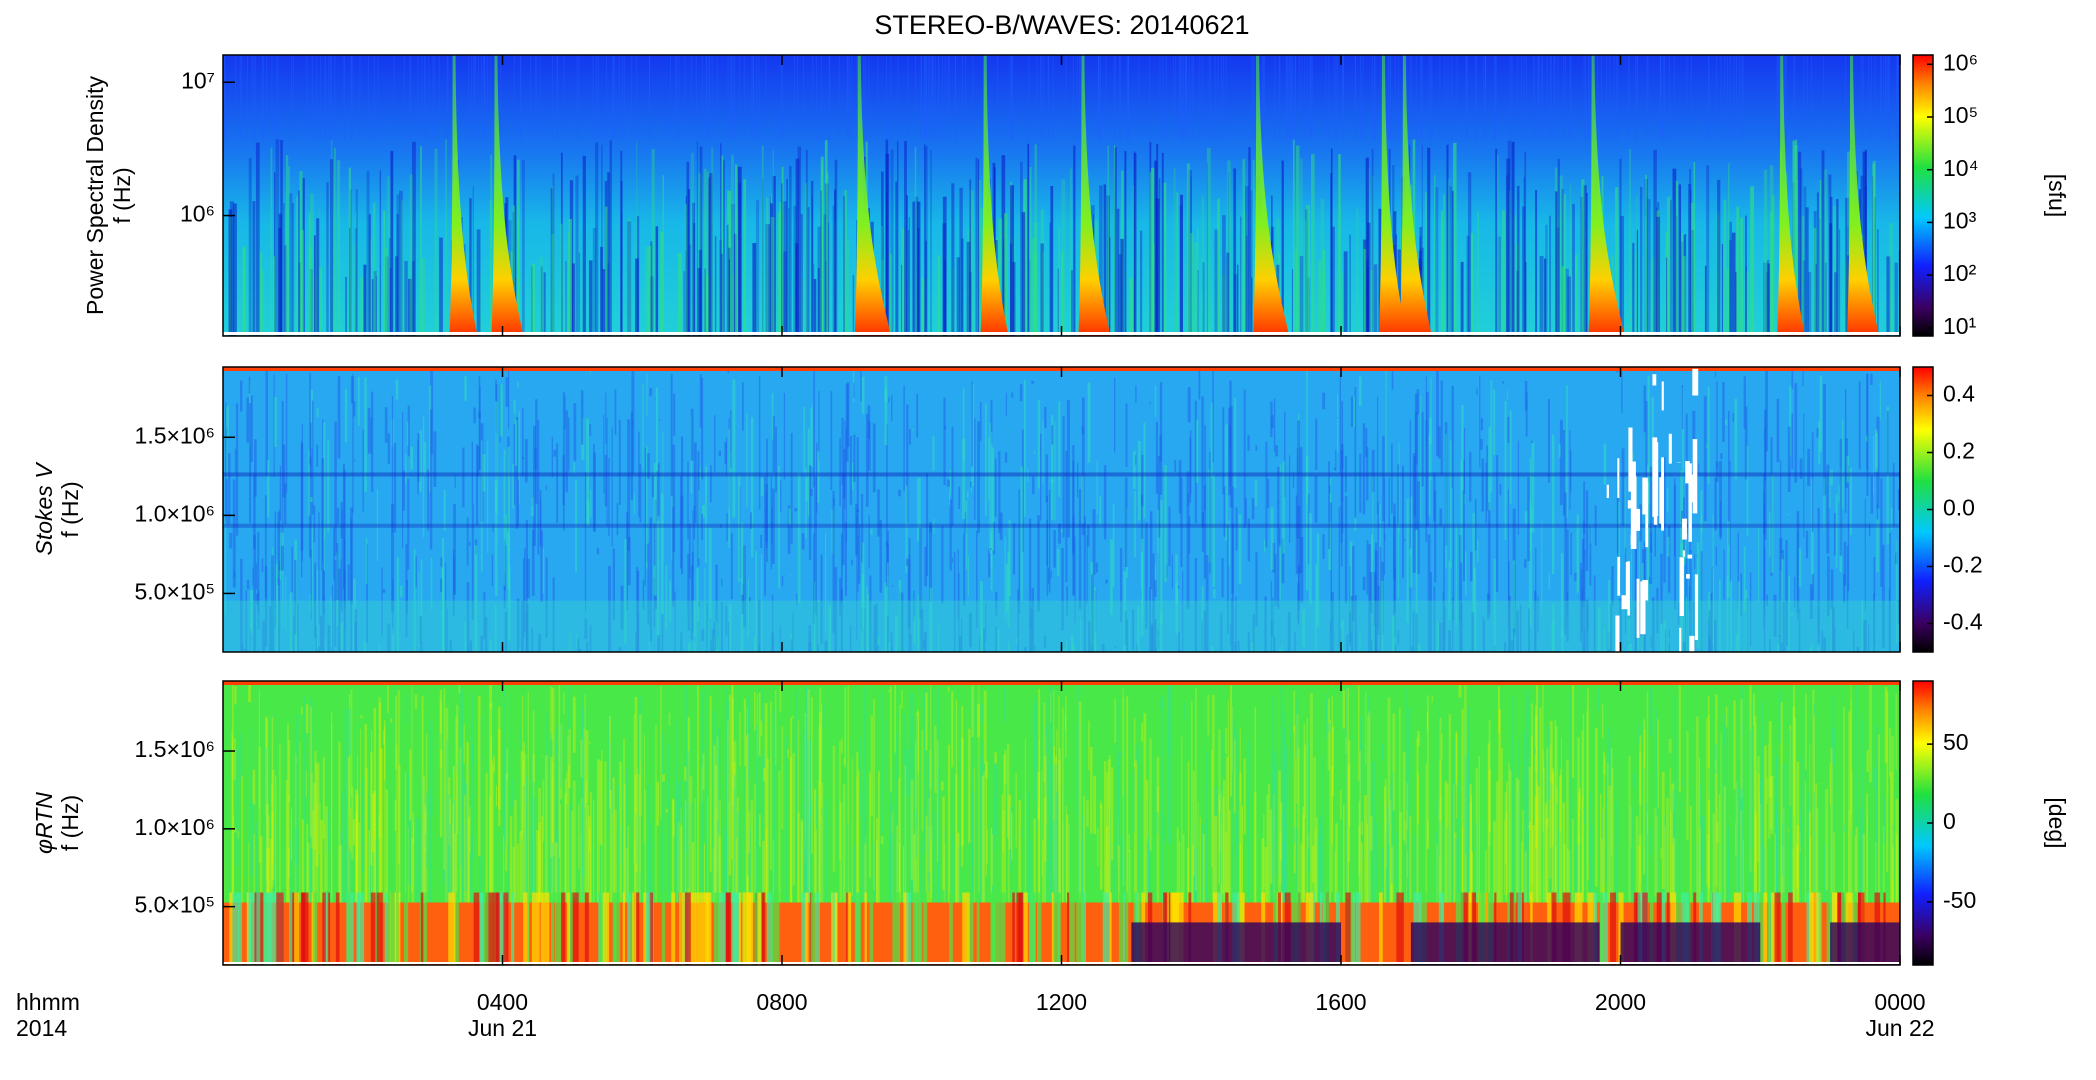  I want to click on burst, so click(994, 195).